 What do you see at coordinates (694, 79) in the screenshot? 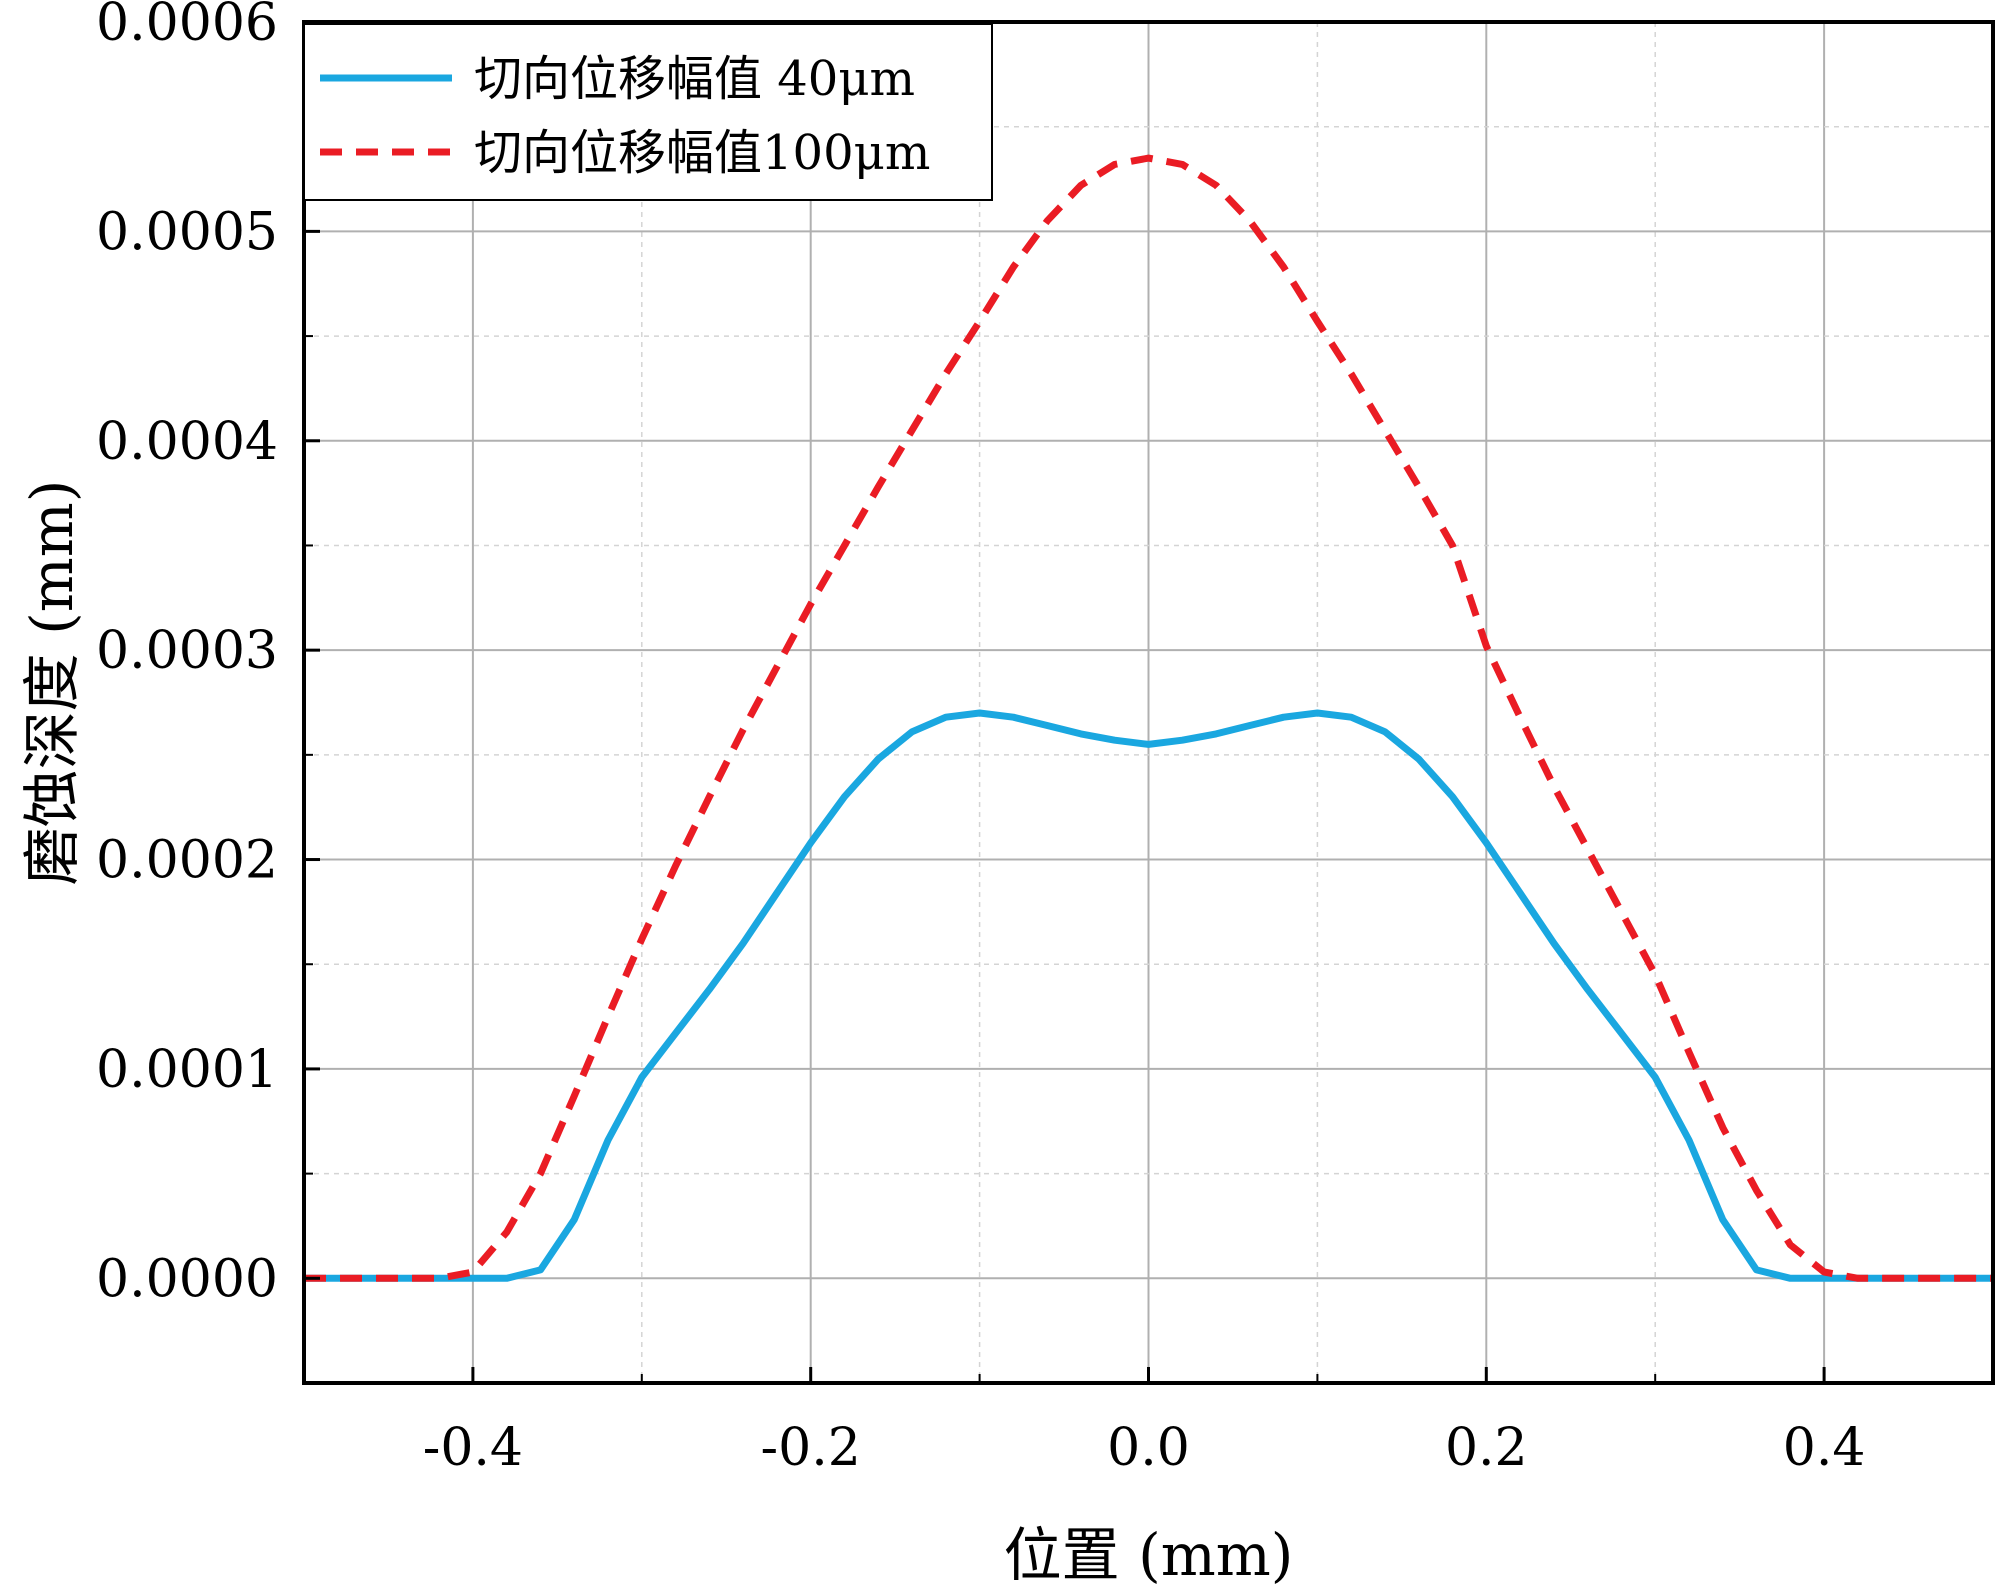
I see `legend-label-40um: 切向位移幅值 40μm` at bounding box center [694, 79].